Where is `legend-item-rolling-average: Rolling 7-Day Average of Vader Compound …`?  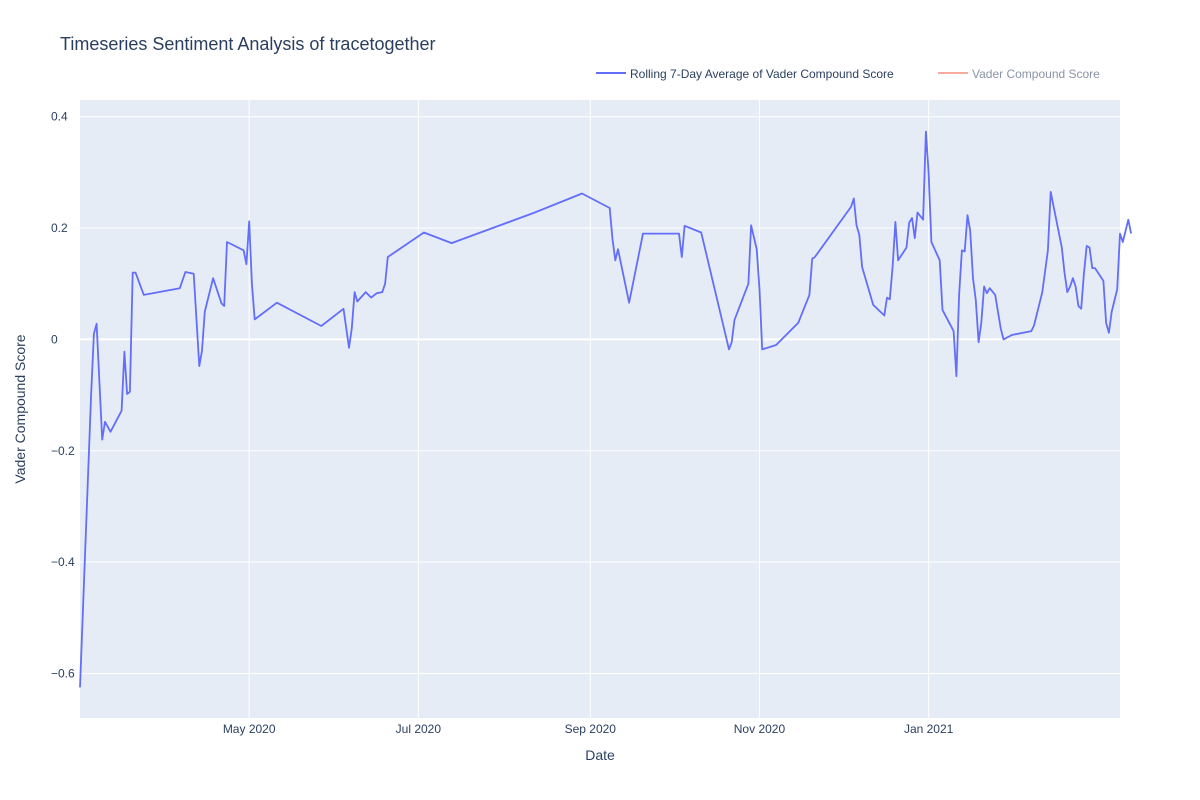 legend-item-rolling-average: Rolling 7-Day Average of Vader Compound … is located at coordinates (745, 74).